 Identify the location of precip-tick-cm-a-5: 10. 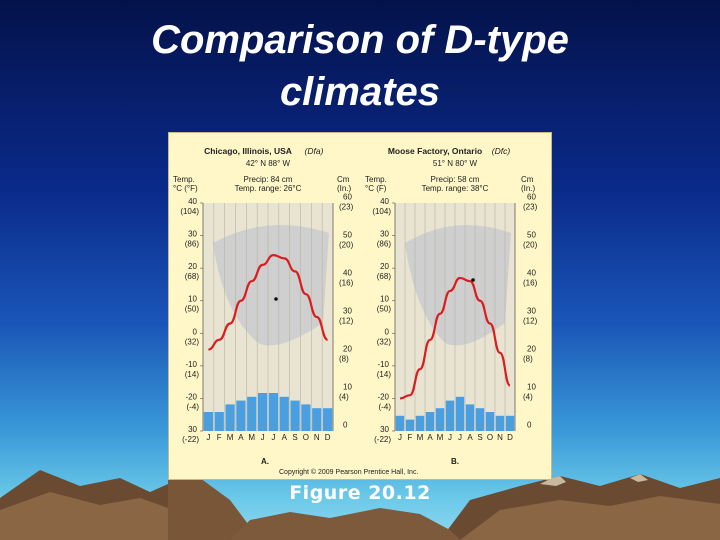
(347, 386).